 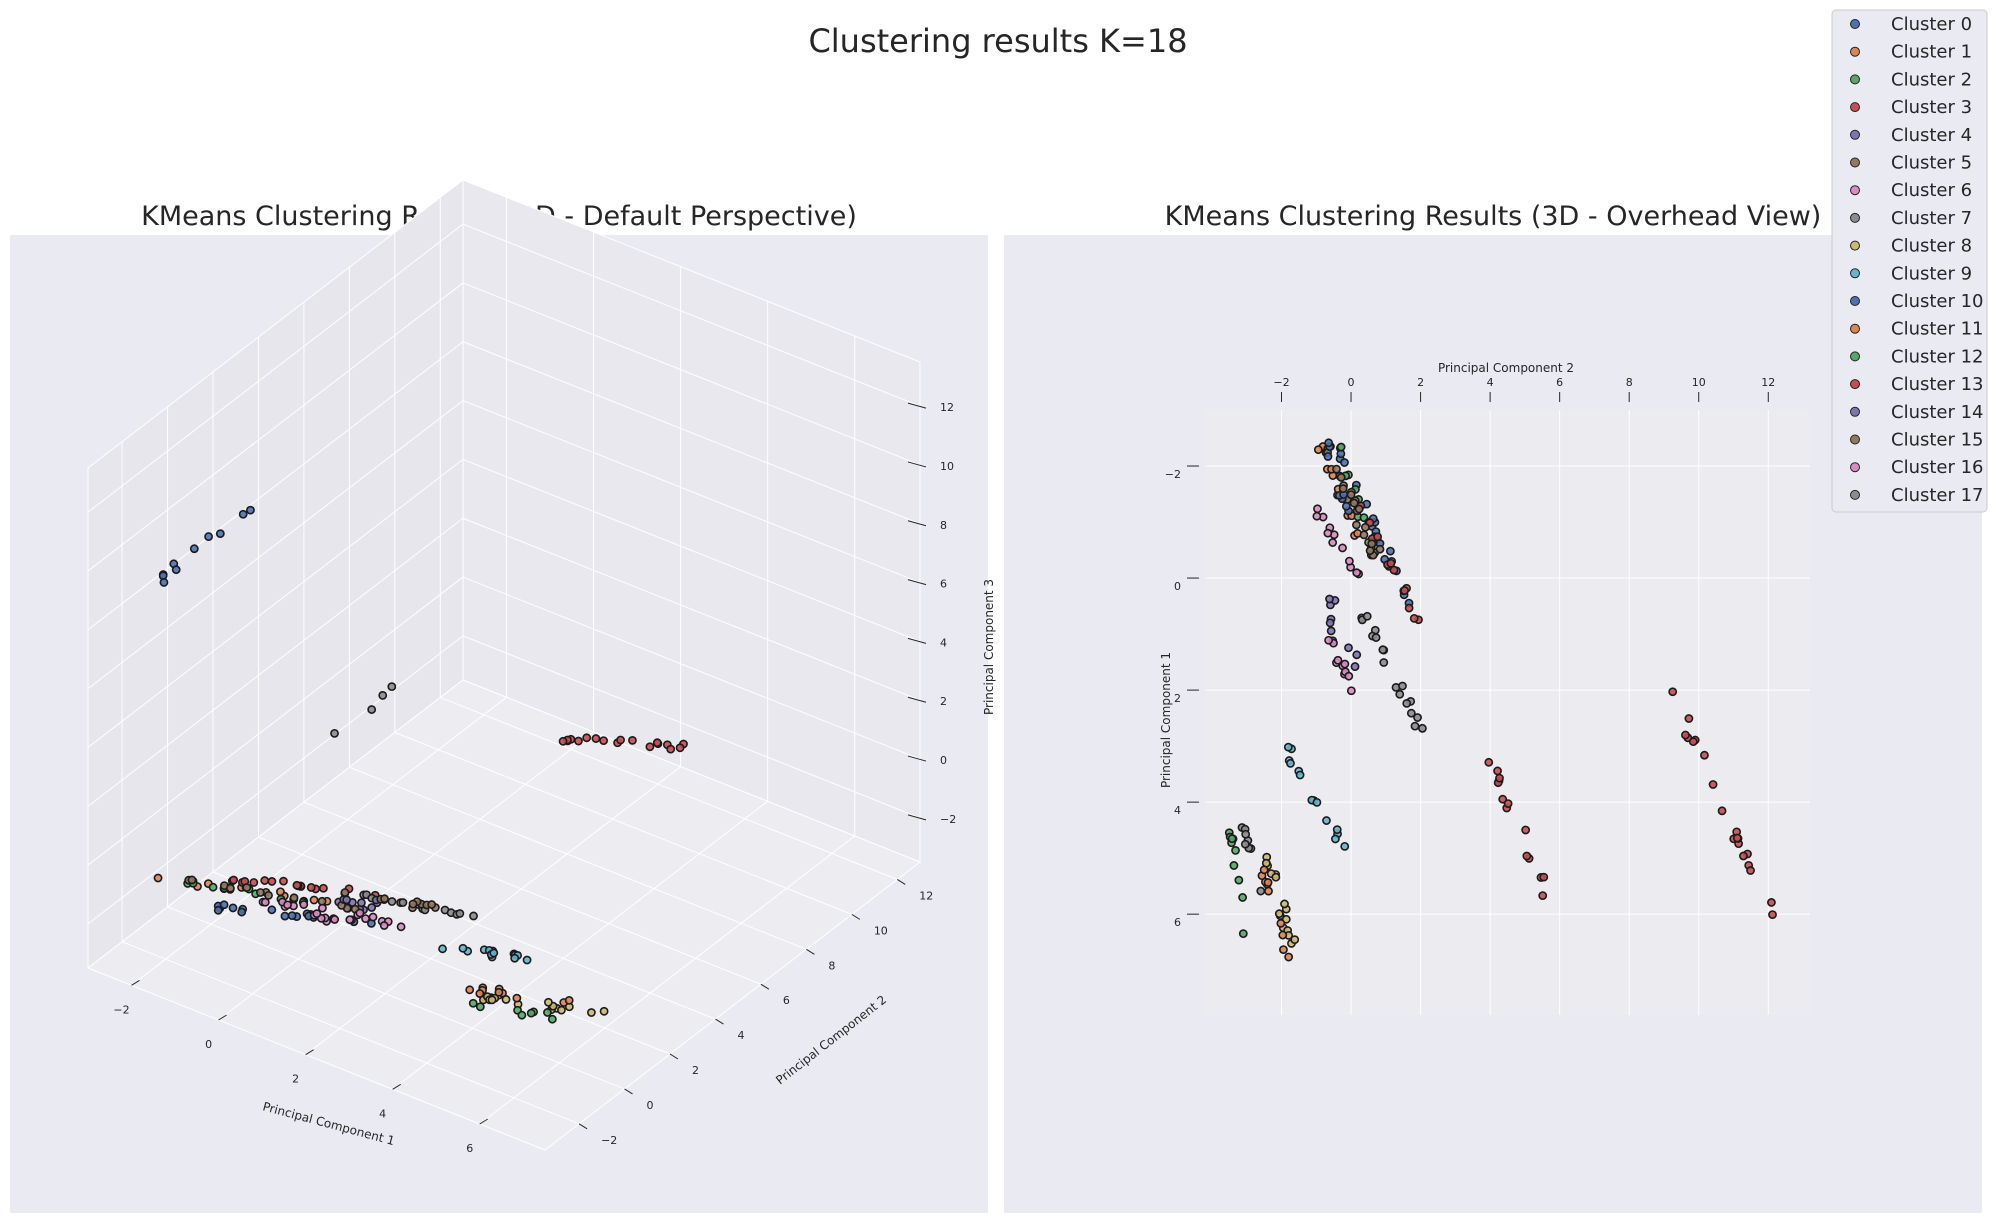 What do you see at coordinates (943, 525) in the screenshot?
I see `z-tick-label: 8` at bounding box center [943, 525].